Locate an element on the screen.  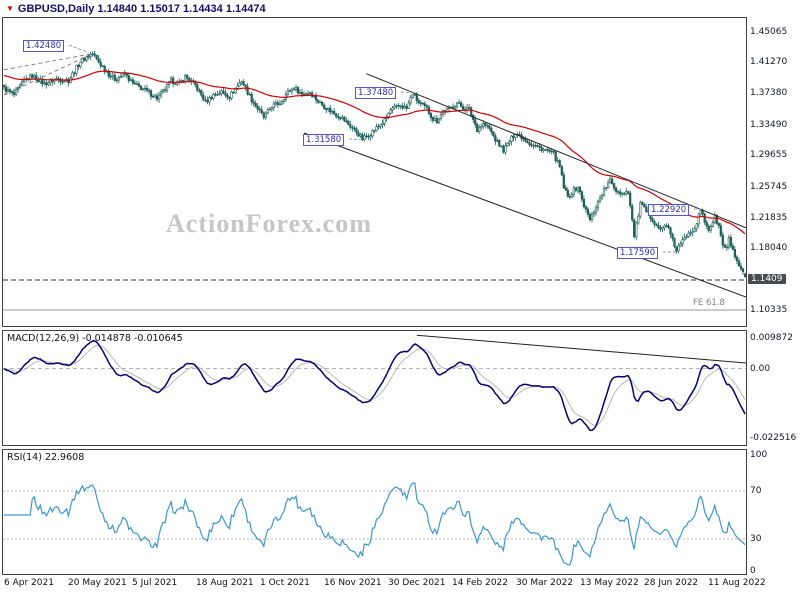
date-label: 30 Mar 2022 is located at coordinates (545, 583).